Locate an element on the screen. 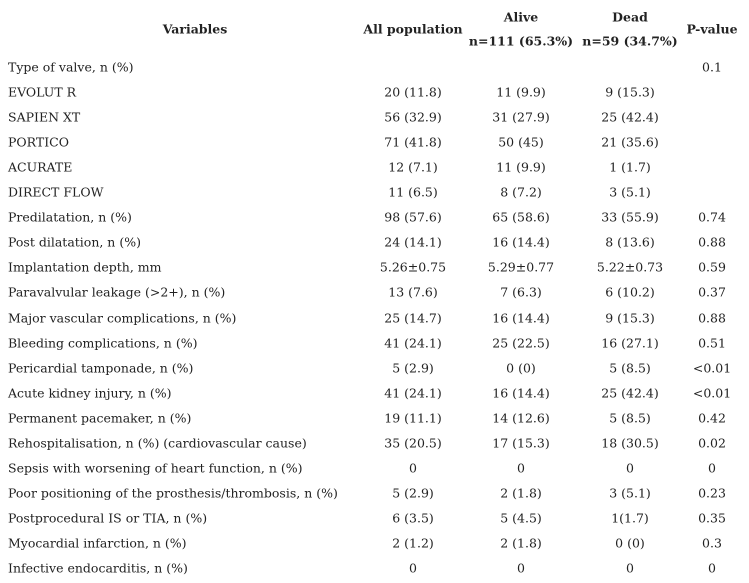  cell-dead: 5.22±0.73 is located at coordinates (630, 267).